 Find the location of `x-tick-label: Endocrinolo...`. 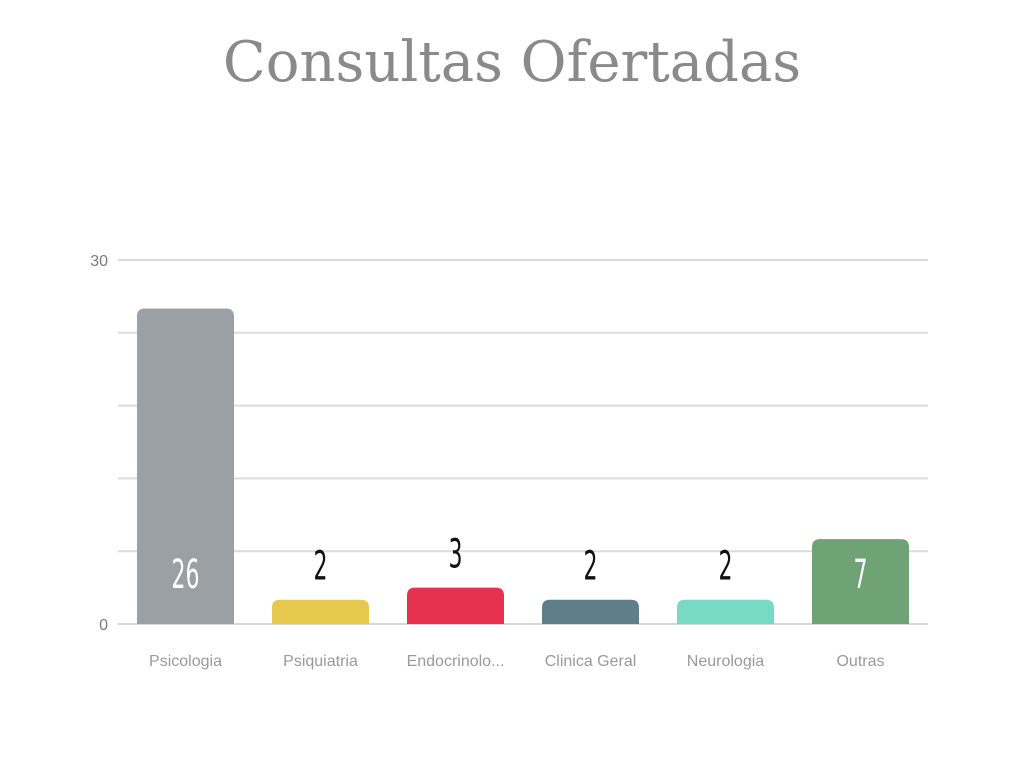

x-tick-label: Endocrinolo... is located at coordinates (456, 661).